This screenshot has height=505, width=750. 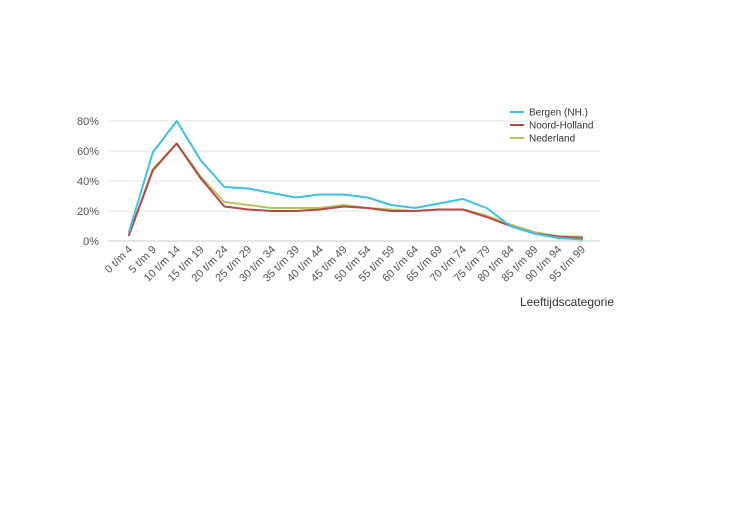 What do you see at coordinates (88, 122) in the screenshot?
I see `y-tick-label: 80%` at bounding box center [88, 122].